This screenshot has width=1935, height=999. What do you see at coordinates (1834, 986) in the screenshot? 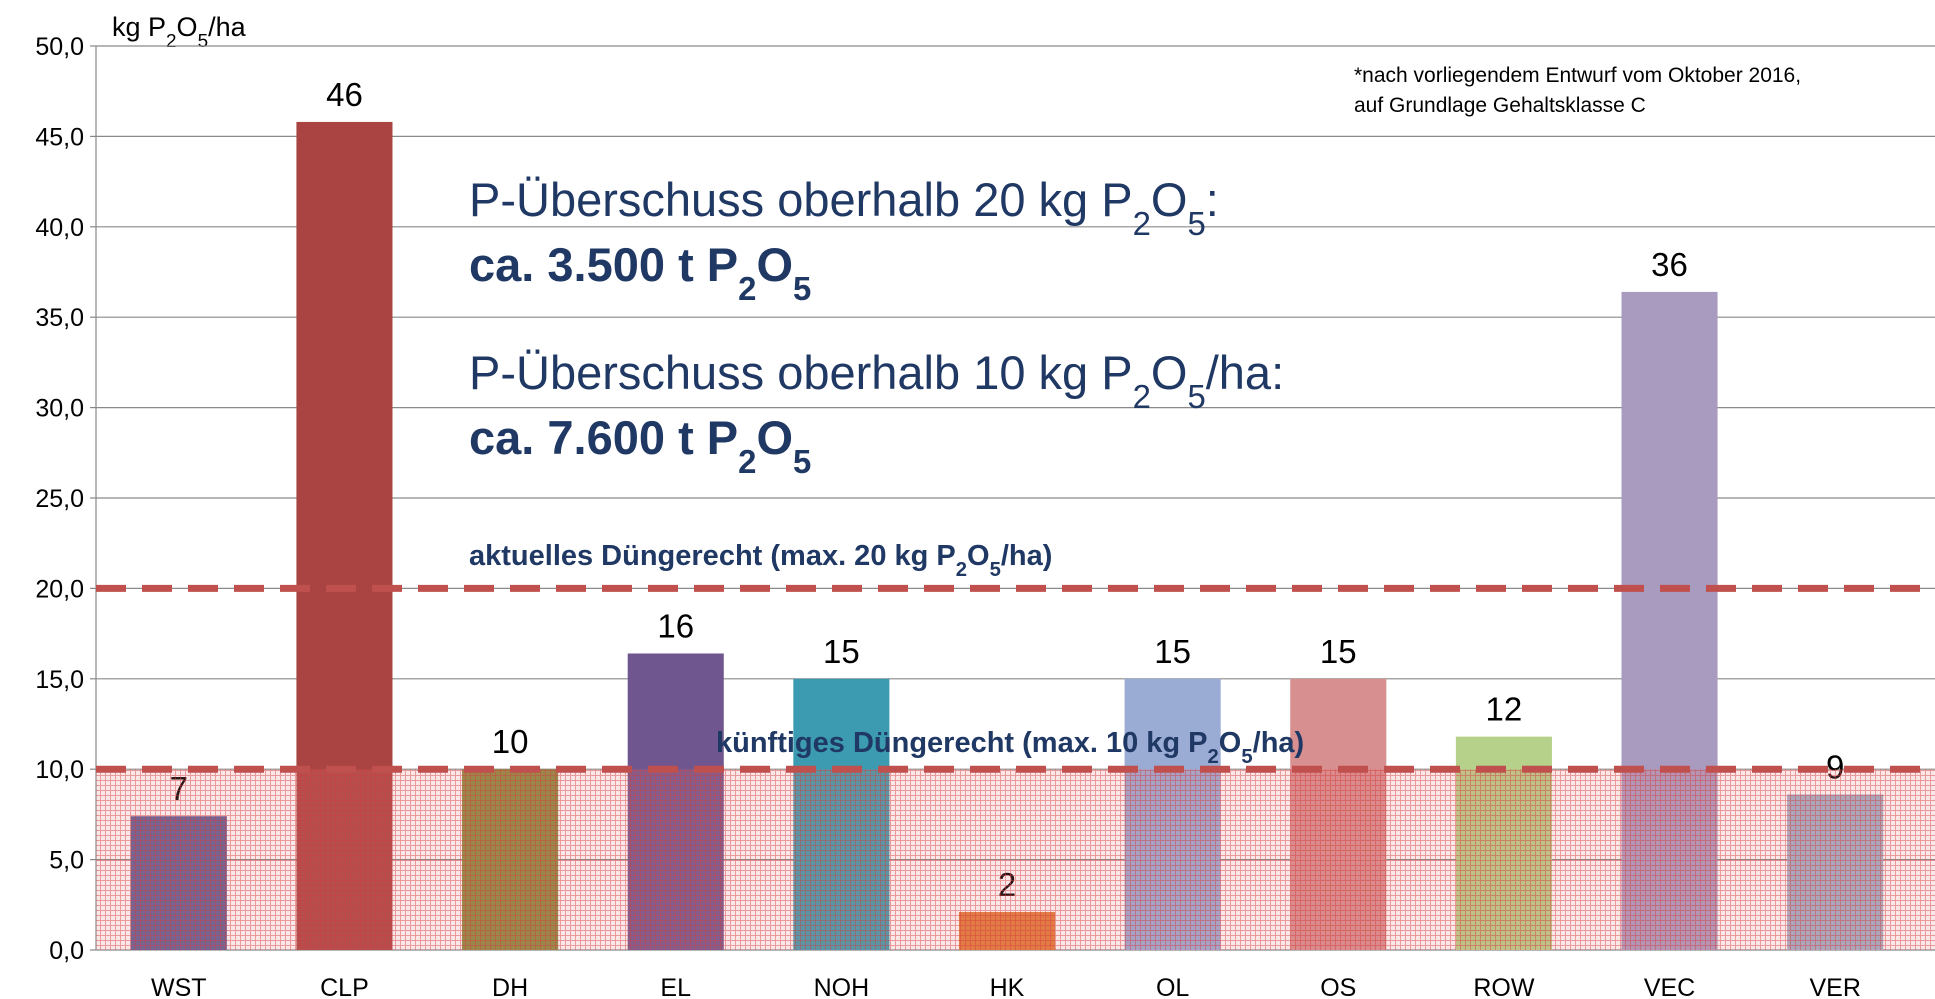
I see `x-tick-label: VER` at bounding box center [1834, 986].